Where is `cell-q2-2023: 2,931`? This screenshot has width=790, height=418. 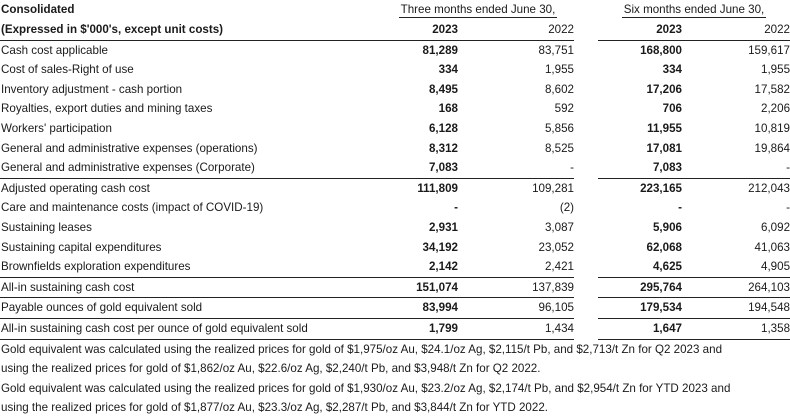
cell-q2-2023: 2,931 is located at coordinates (443, 227).